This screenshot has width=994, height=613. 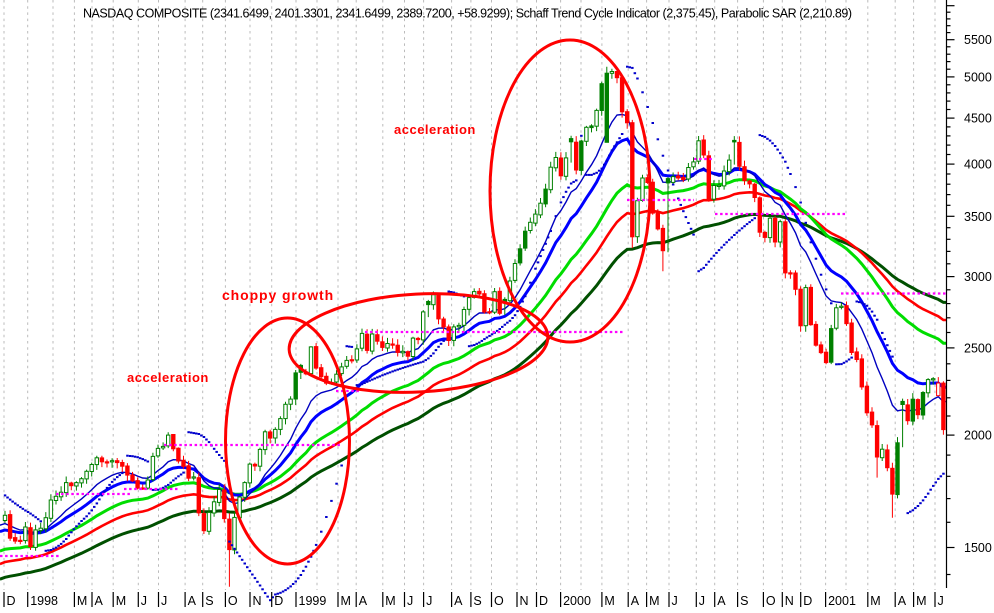 What do you see at coordinates (978, 40) in the screenshot?
I see `svg-text: 5500` at bounding box center [978, 40].